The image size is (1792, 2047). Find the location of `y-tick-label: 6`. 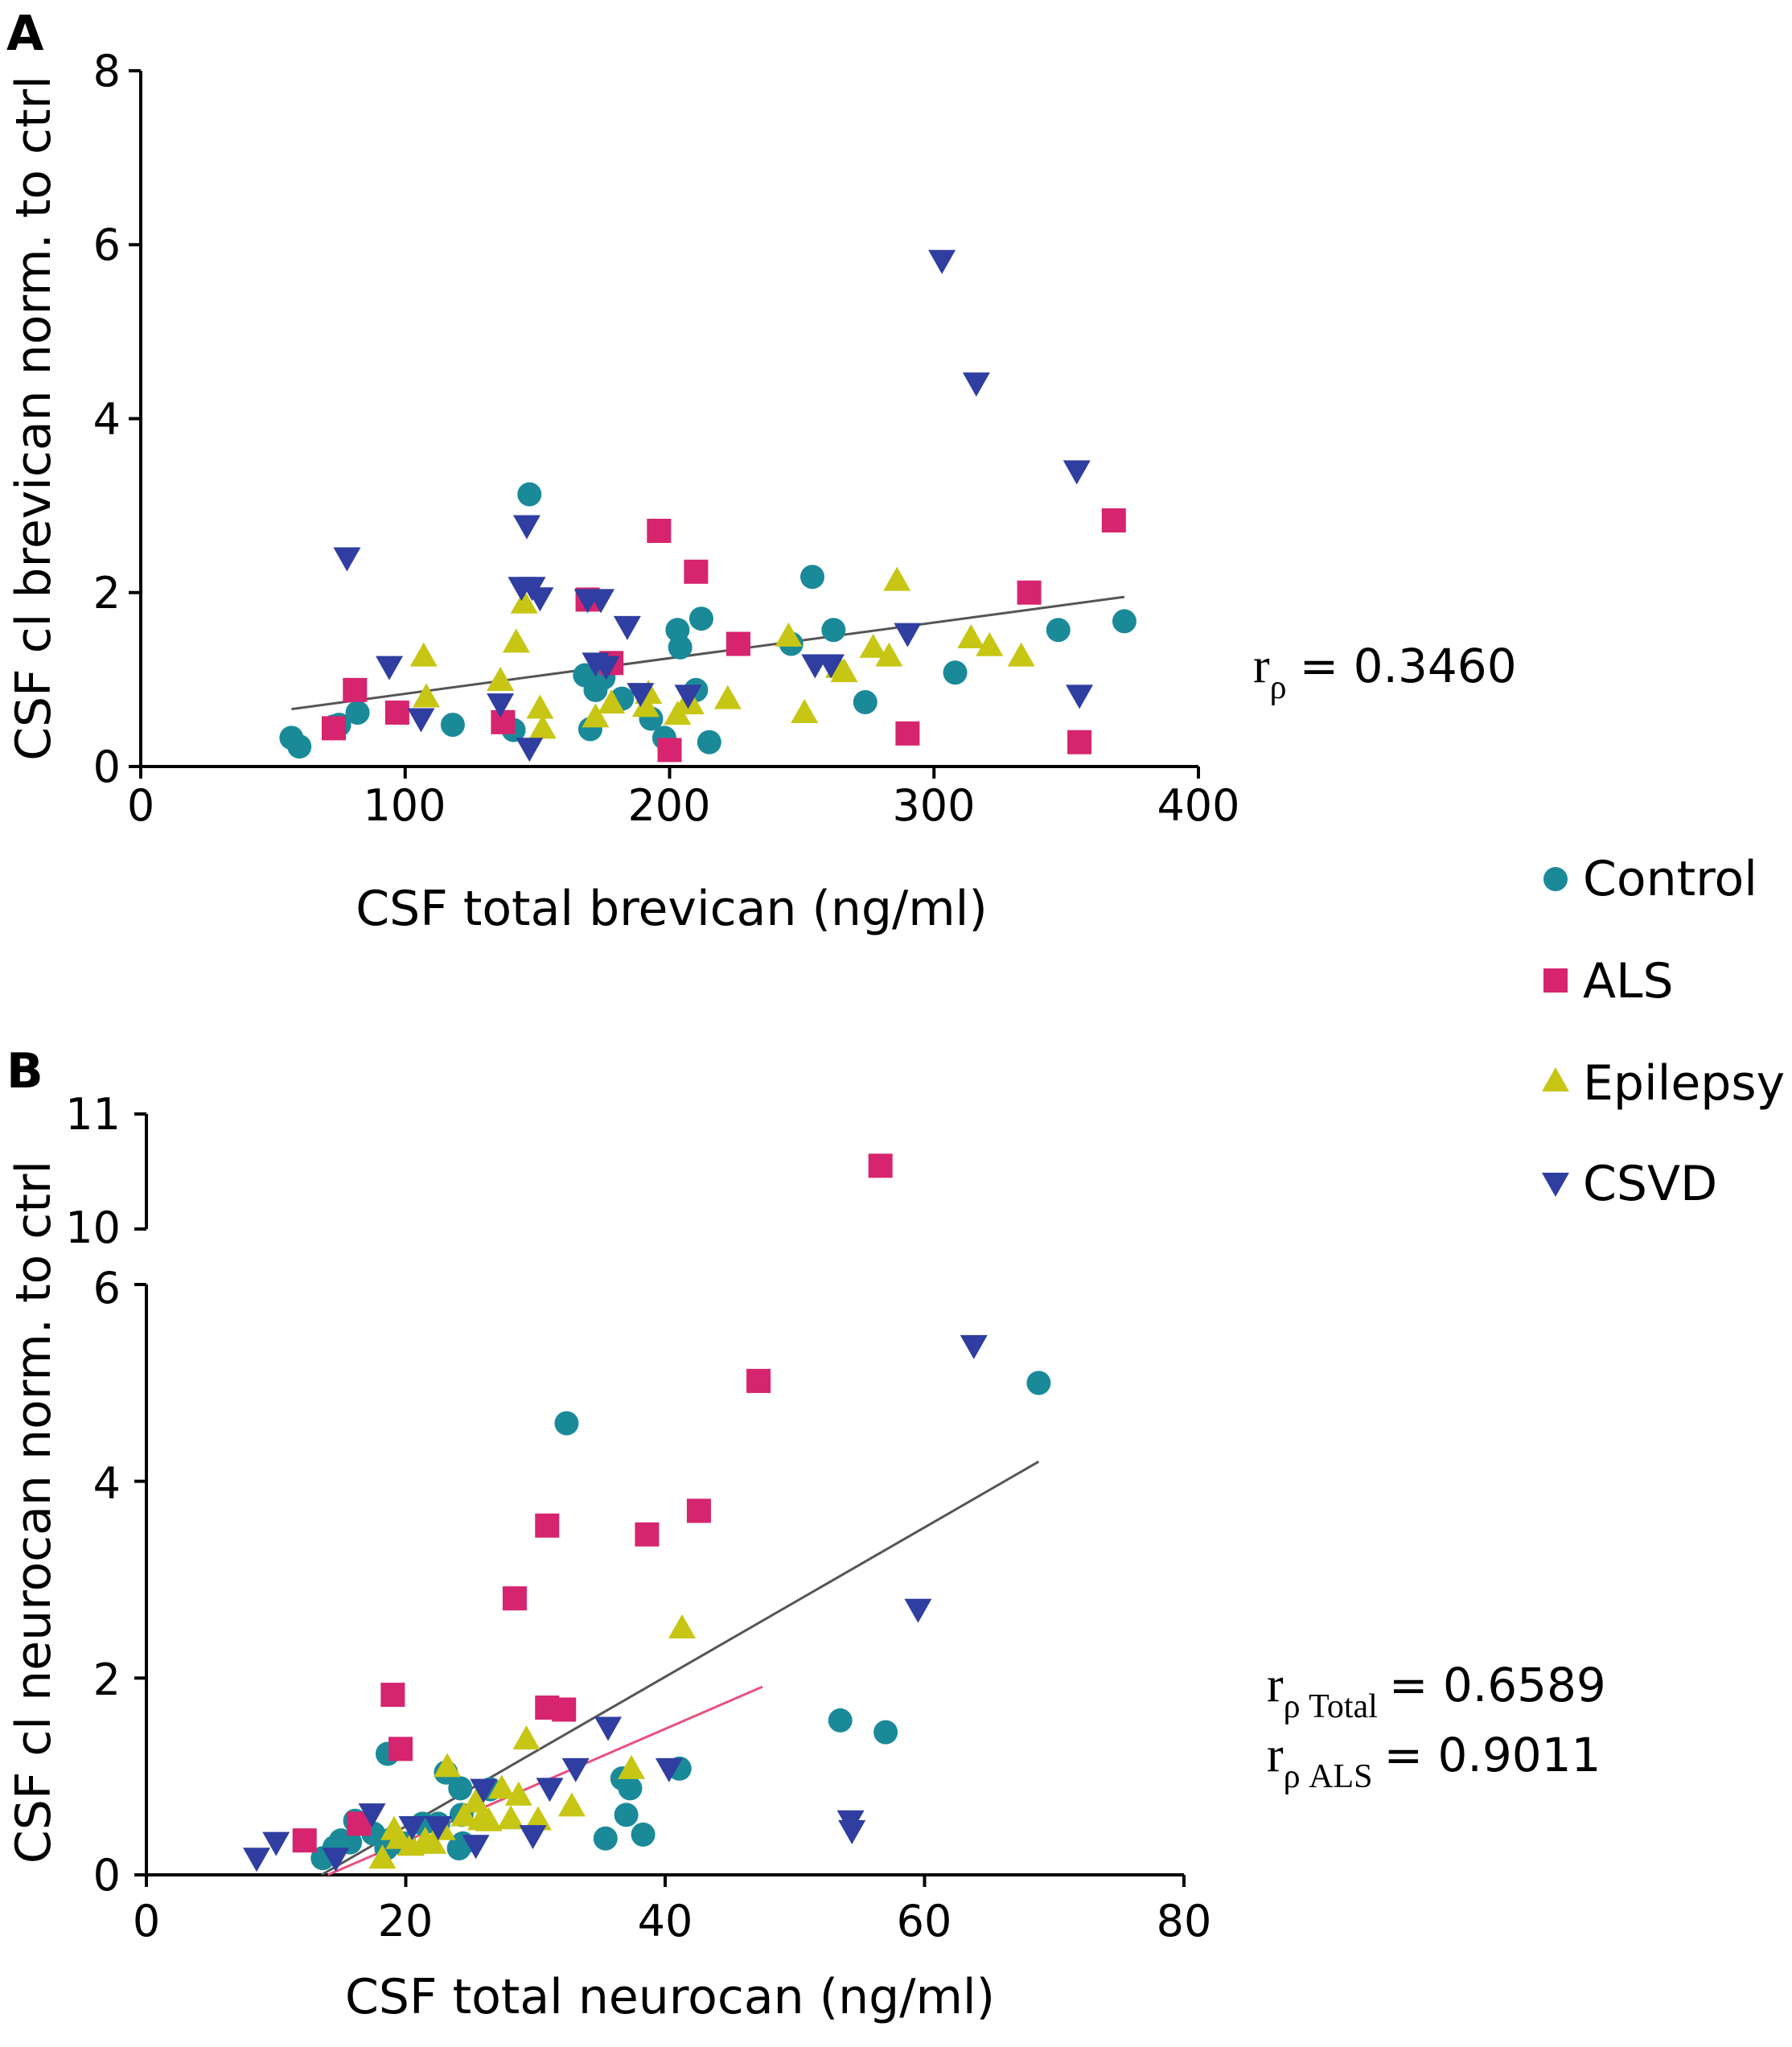

y-tick-label: 6 is located at coordinates (107, 245).